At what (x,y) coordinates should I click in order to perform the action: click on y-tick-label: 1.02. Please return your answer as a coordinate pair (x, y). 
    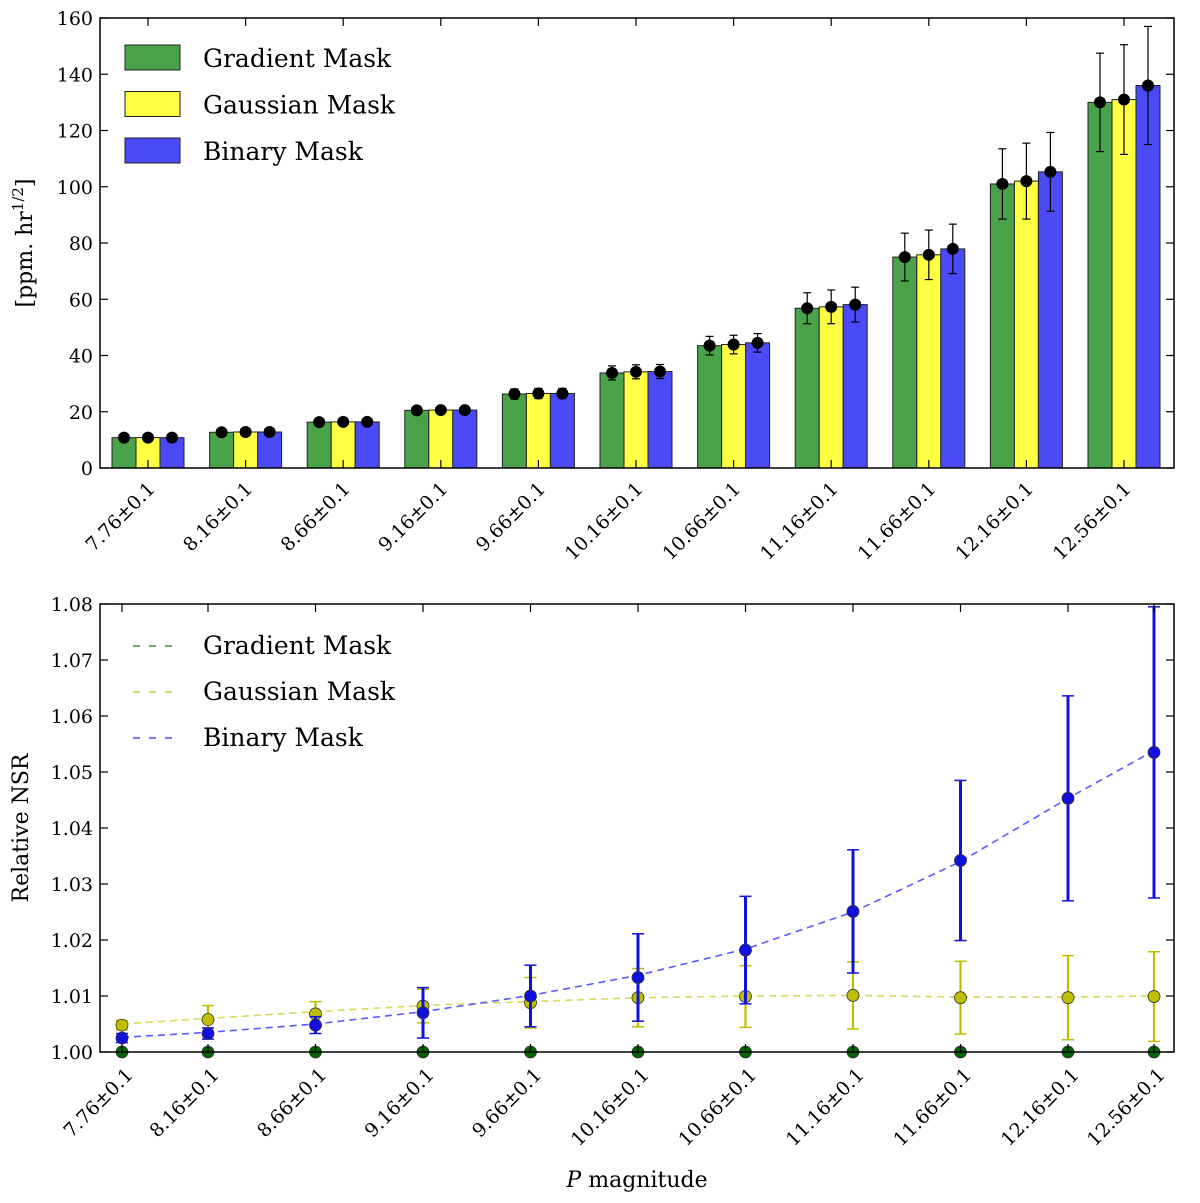
    Looking at the image, I should click on (72, 941).